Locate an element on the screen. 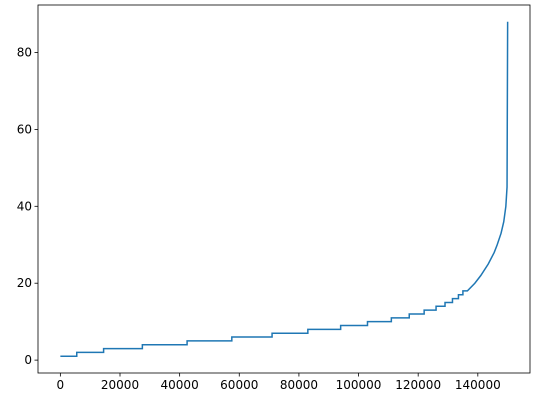  x-tick-label: 60000 is located at coordinates (239, 385).